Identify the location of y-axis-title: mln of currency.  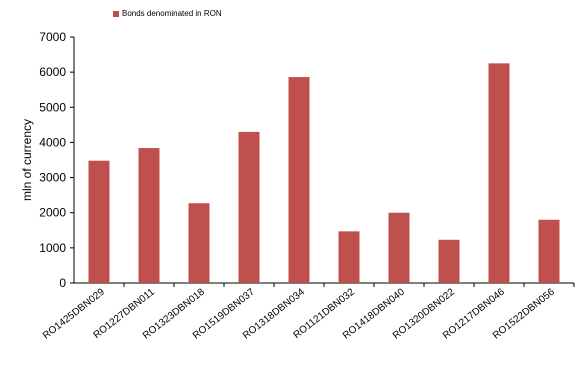
(27, 160).